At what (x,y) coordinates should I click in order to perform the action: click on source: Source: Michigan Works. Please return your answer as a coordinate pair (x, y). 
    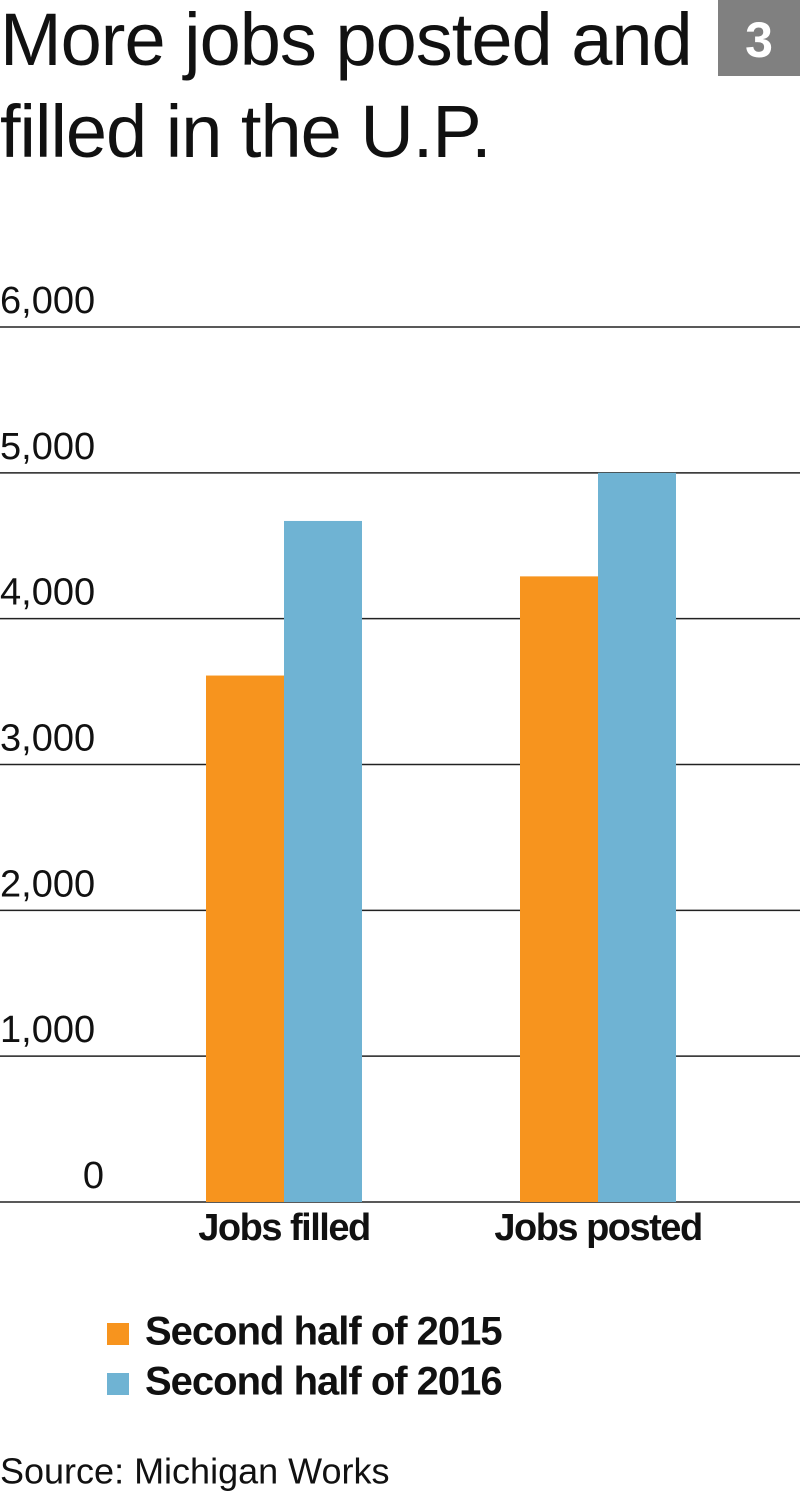
    Looking at the image, I should click on (194, 1471).